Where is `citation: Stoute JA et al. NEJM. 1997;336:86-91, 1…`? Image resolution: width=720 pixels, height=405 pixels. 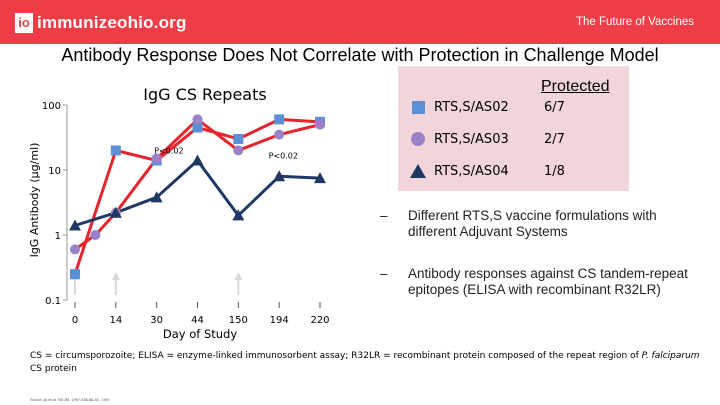 citation: Stoute JA et al. NEJM. 1997;336:86-91, 1… is located at coordinates (70, 399).